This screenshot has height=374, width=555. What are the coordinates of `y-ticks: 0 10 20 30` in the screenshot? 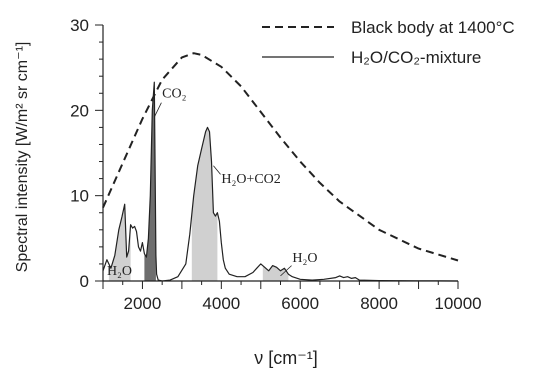 It's located at (86, 153).